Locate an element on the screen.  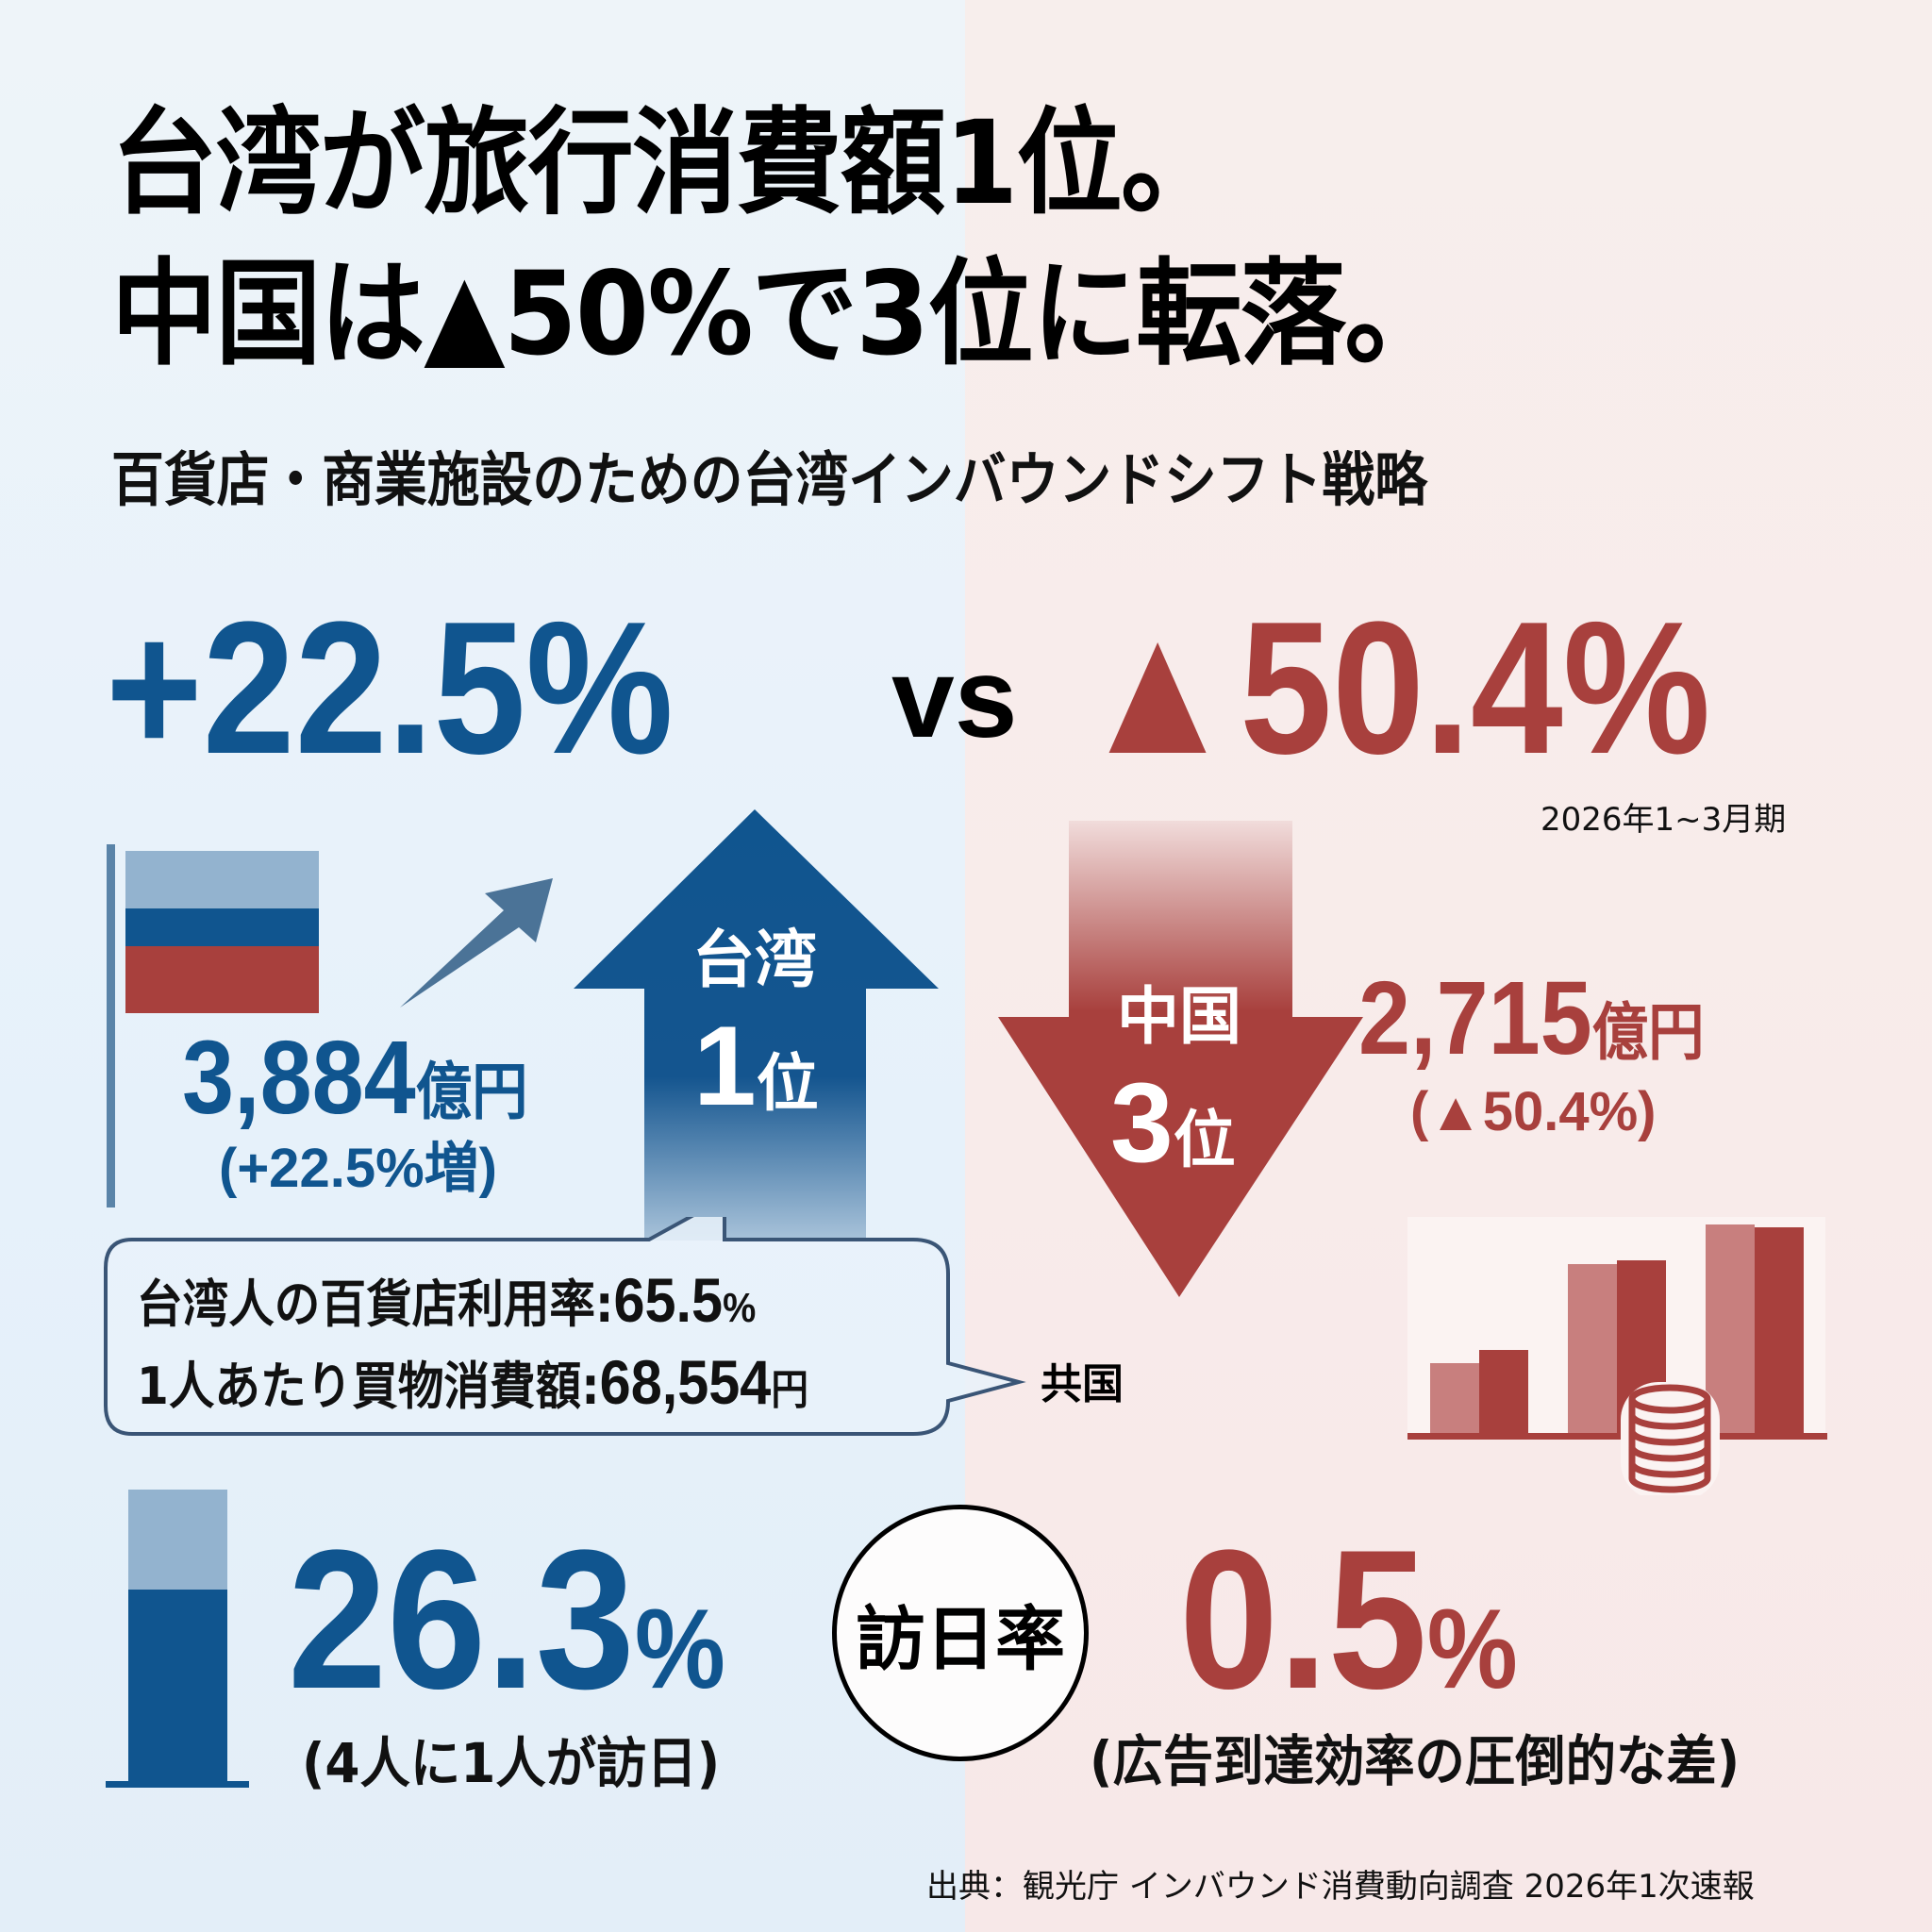
china-amount: 2,715億円 is located at coordinates (1532, 1019).